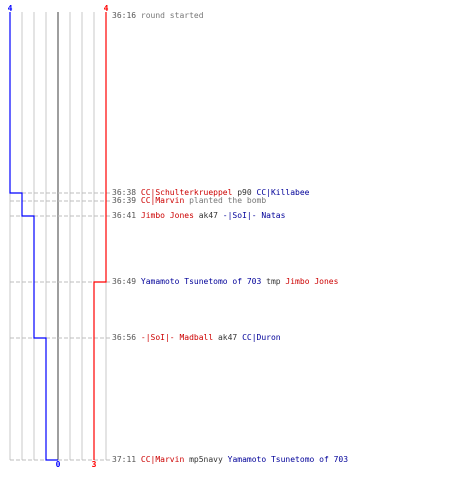  Describe the element at coordinates (100, 236) in the screenshot. I see `red-team-alive-line` at that location.